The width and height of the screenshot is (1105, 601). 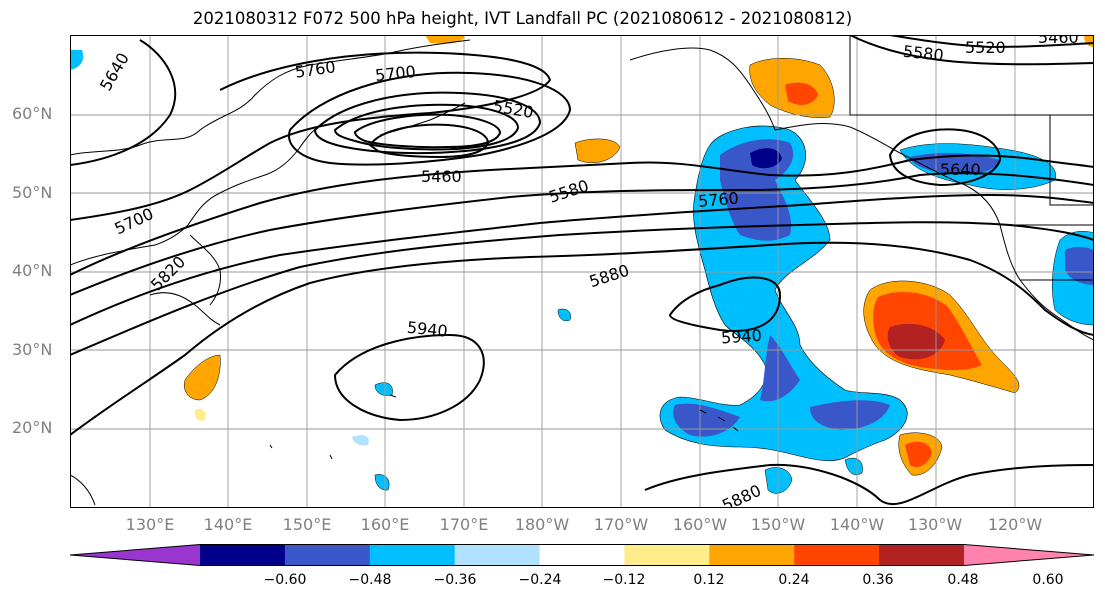 What do you see at coordinates (542, 524) in the screenshot?
I see `lon-tick-label: 180°W` at bounding box center [542, 524].